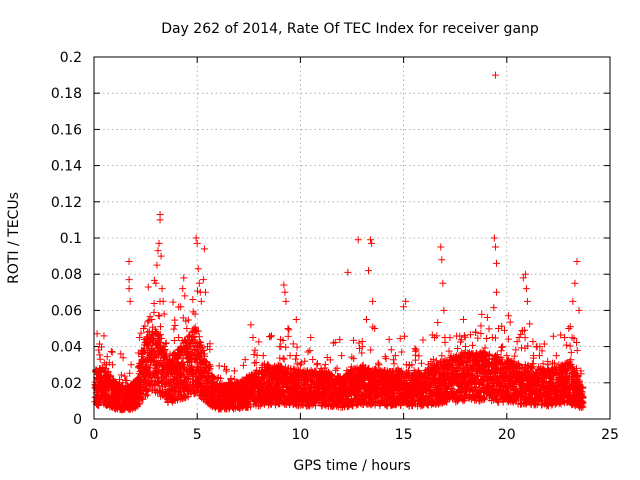 This screenshot has width=640, height=480. Describe the element at coordinates (197, 435) in the screenshot. I see `x-tick-label: 5` at that location.